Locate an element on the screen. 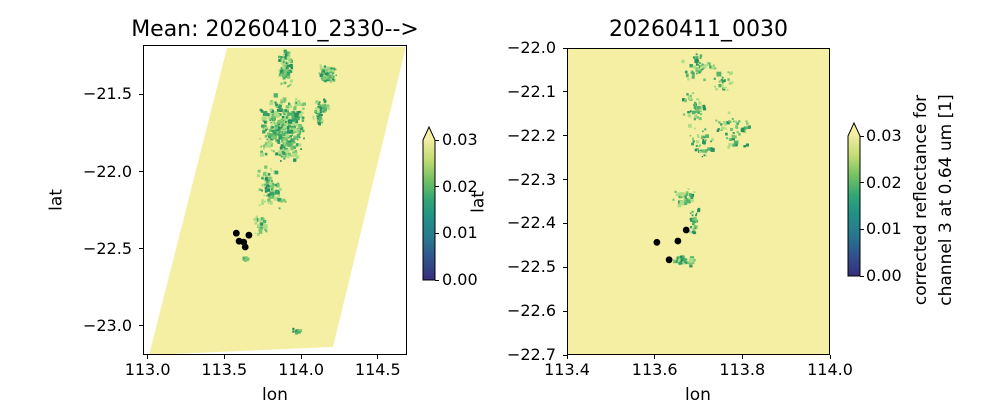  right-colorbar-label-line1: corrected reflectance for is located at coordinates (921, 200).